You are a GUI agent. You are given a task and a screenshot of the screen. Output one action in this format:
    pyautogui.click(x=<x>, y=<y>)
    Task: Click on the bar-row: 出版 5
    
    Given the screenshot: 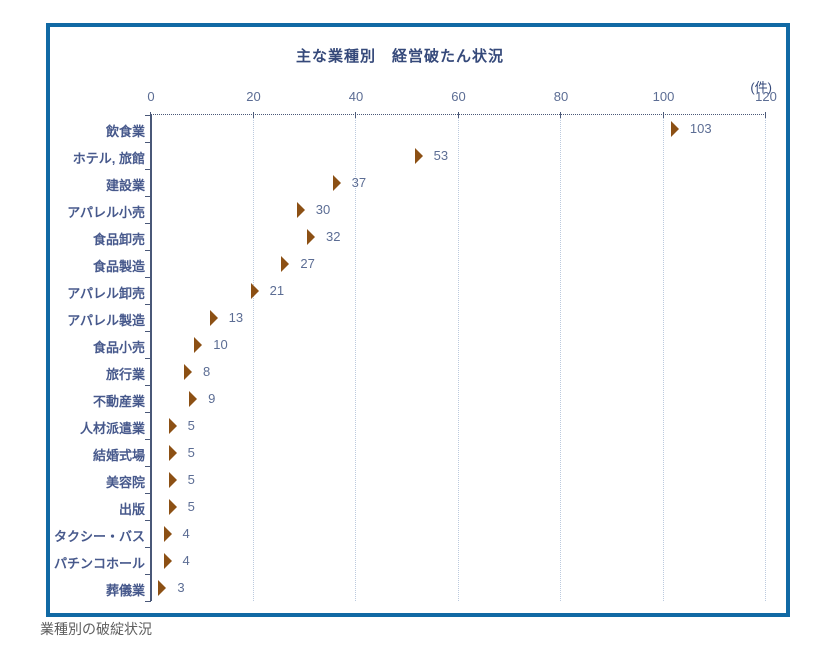 What is the action you would take?
    pyautogui.click(x=442, y=506)
    